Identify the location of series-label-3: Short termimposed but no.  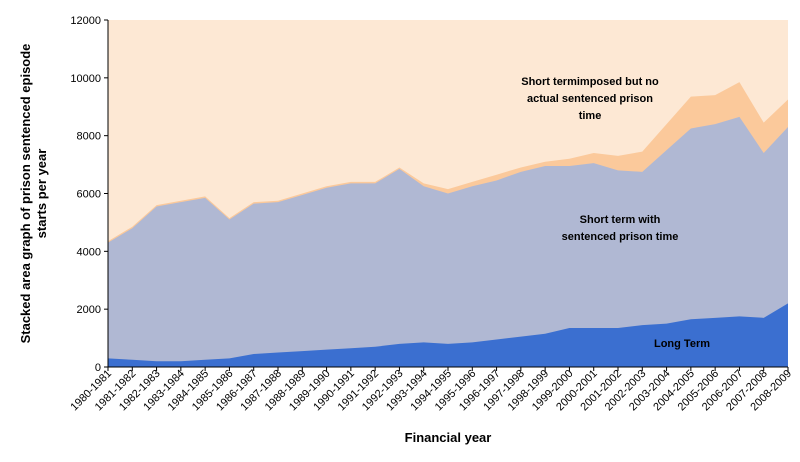
(590, 82).